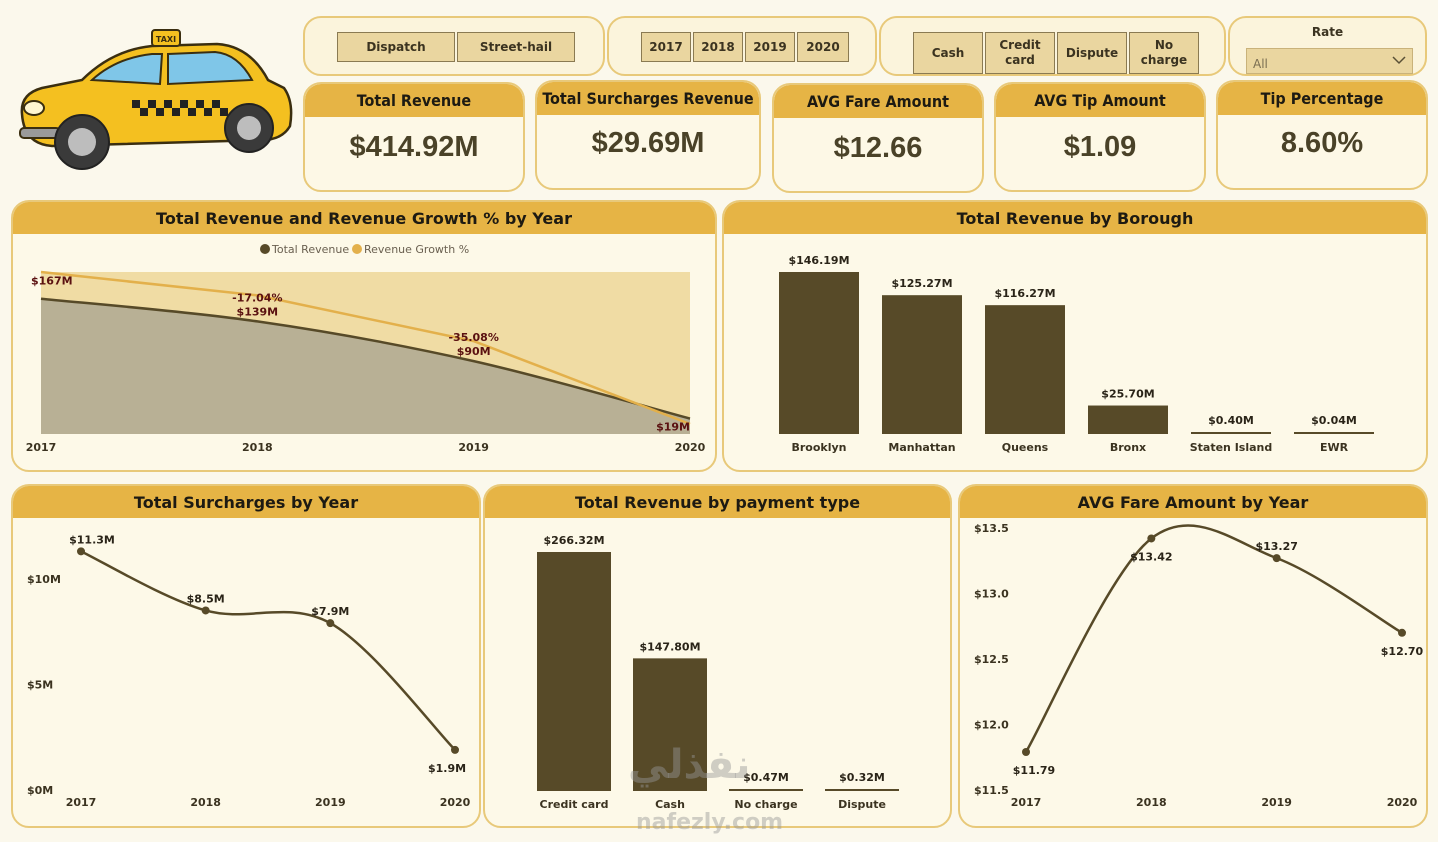 This screenshot has height=842, width=1438. What do you see at coordinates (1402, 651) in the screenshot?
I see `data-label: $12.70` at bounding box center [1402, 651].